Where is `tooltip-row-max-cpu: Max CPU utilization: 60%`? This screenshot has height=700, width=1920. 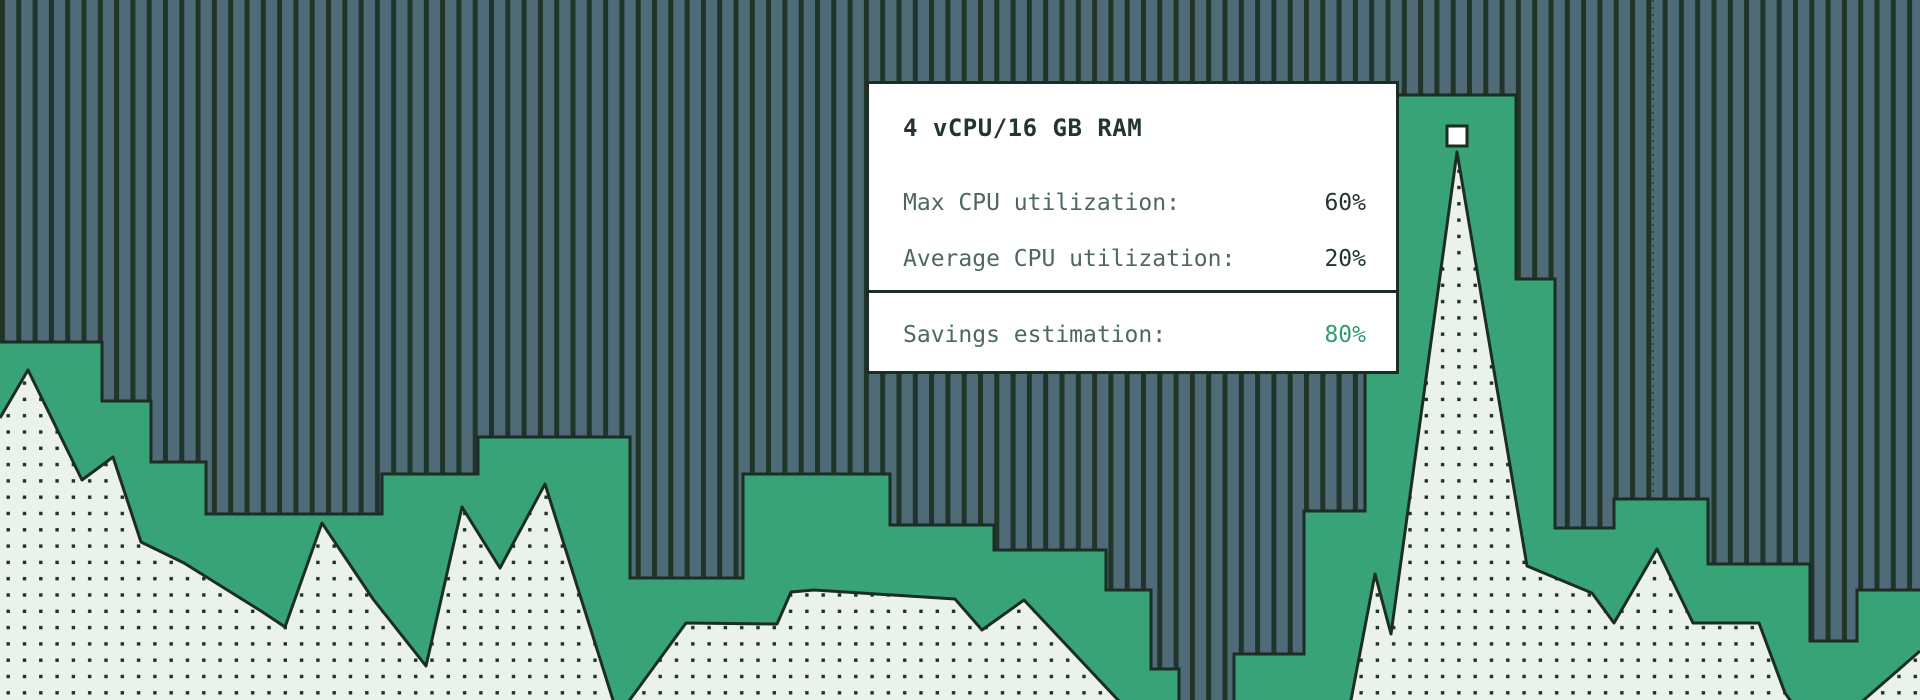 tooltip-row-max-cpu: Max CPU utilization: 60% is located at coordinates (1134, 203).